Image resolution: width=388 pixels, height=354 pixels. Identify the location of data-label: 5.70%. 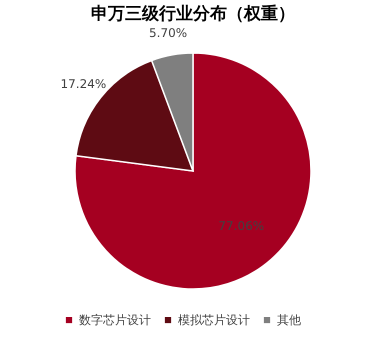
(168, 33).